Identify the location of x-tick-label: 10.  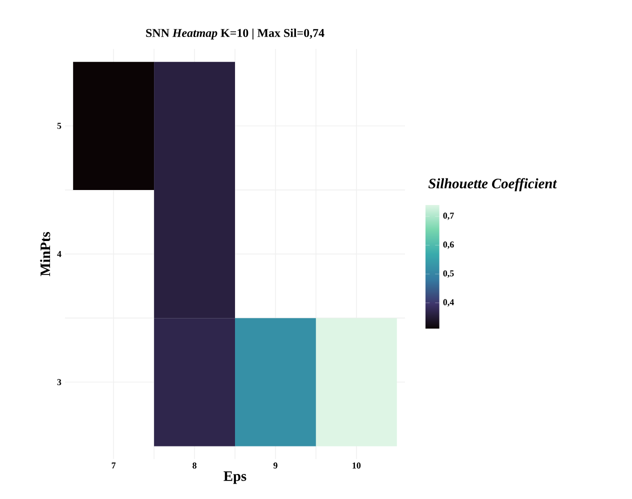
(356, 465).